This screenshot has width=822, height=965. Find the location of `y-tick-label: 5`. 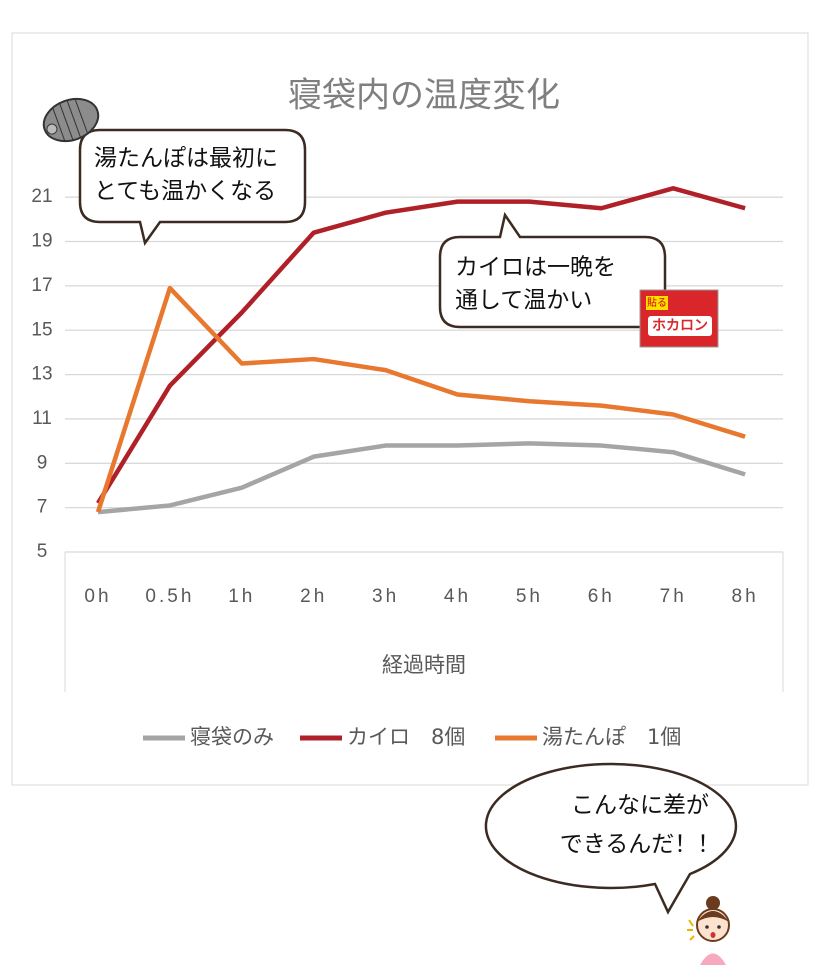

y-tick-label: 5 is located at coordinates (42, 551).